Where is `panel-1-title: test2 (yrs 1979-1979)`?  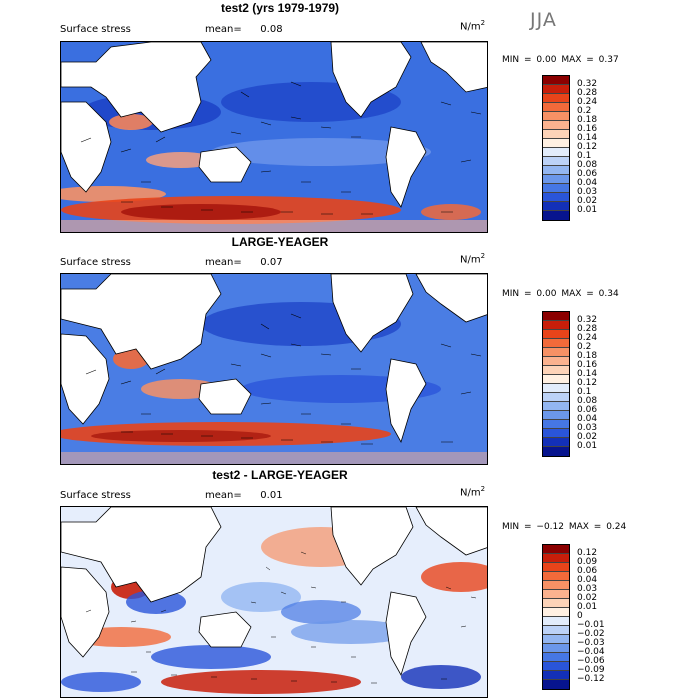
panel-1-title: test2 (yrs 1979-1979) is located at coordinates (280, 8).